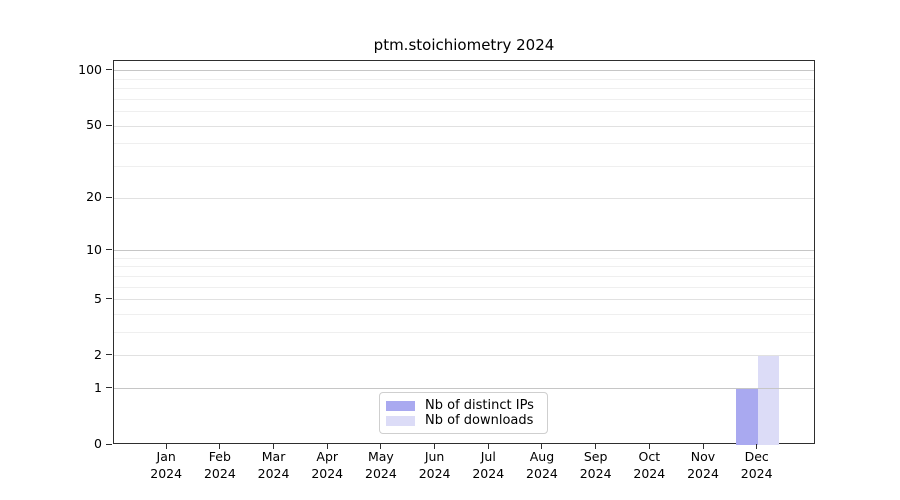 Image resolution: width=900 pixels, height=500 pixels. I want to click on chart-title: ptm.stoichiometry 2024, so click(464, 45).